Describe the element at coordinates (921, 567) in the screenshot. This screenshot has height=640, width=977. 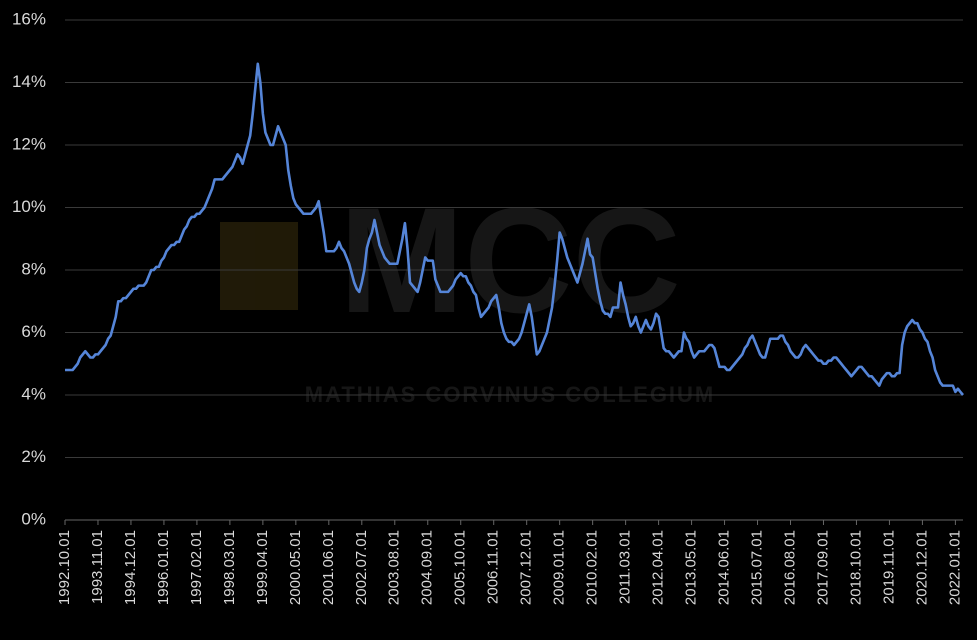
I see `x-tick-label: 2020.12.01` at that location.